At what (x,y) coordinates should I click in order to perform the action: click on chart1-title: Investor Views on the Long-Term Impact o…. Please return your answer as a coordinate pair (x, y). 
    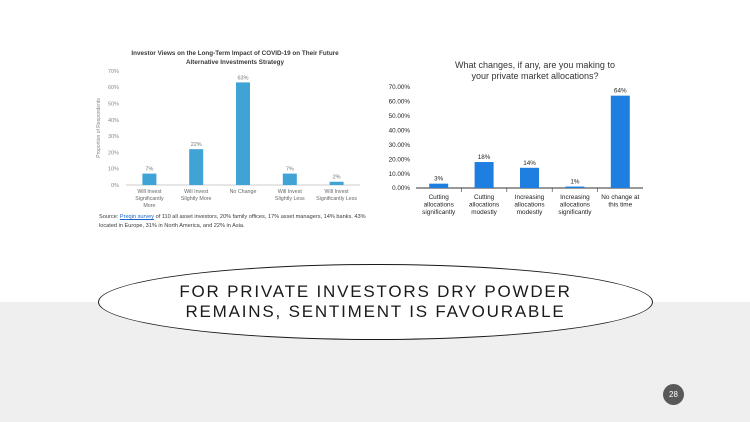
    Looking at the image, I should click on (235, 58).